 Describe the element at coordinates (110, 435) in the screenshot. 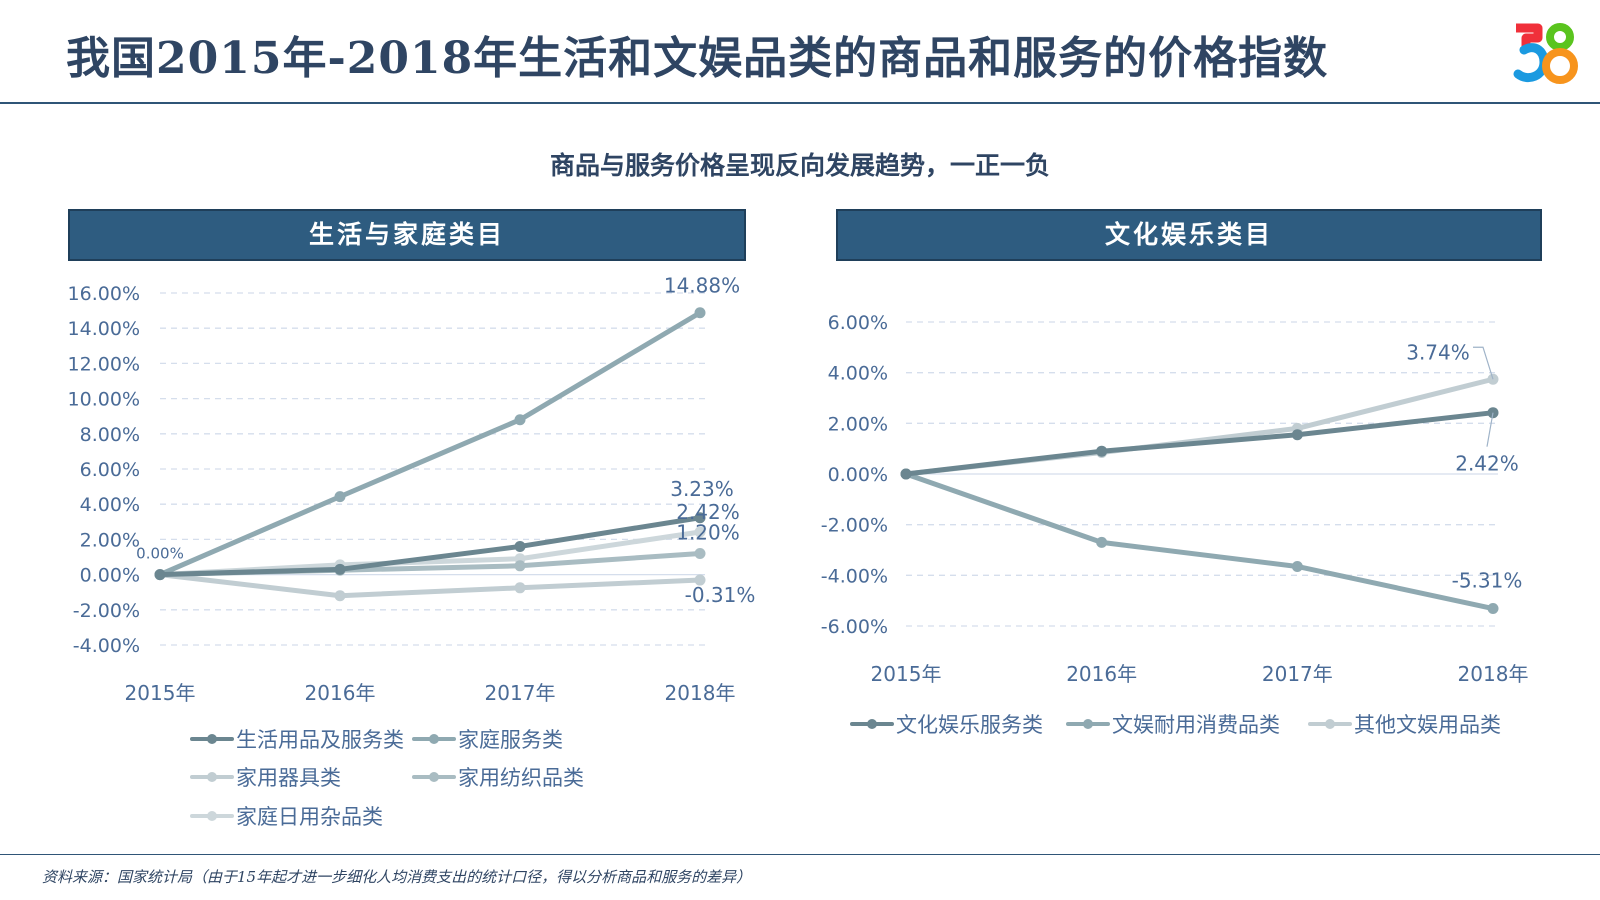

I see `y-tick-label: 8.00%` at that location.